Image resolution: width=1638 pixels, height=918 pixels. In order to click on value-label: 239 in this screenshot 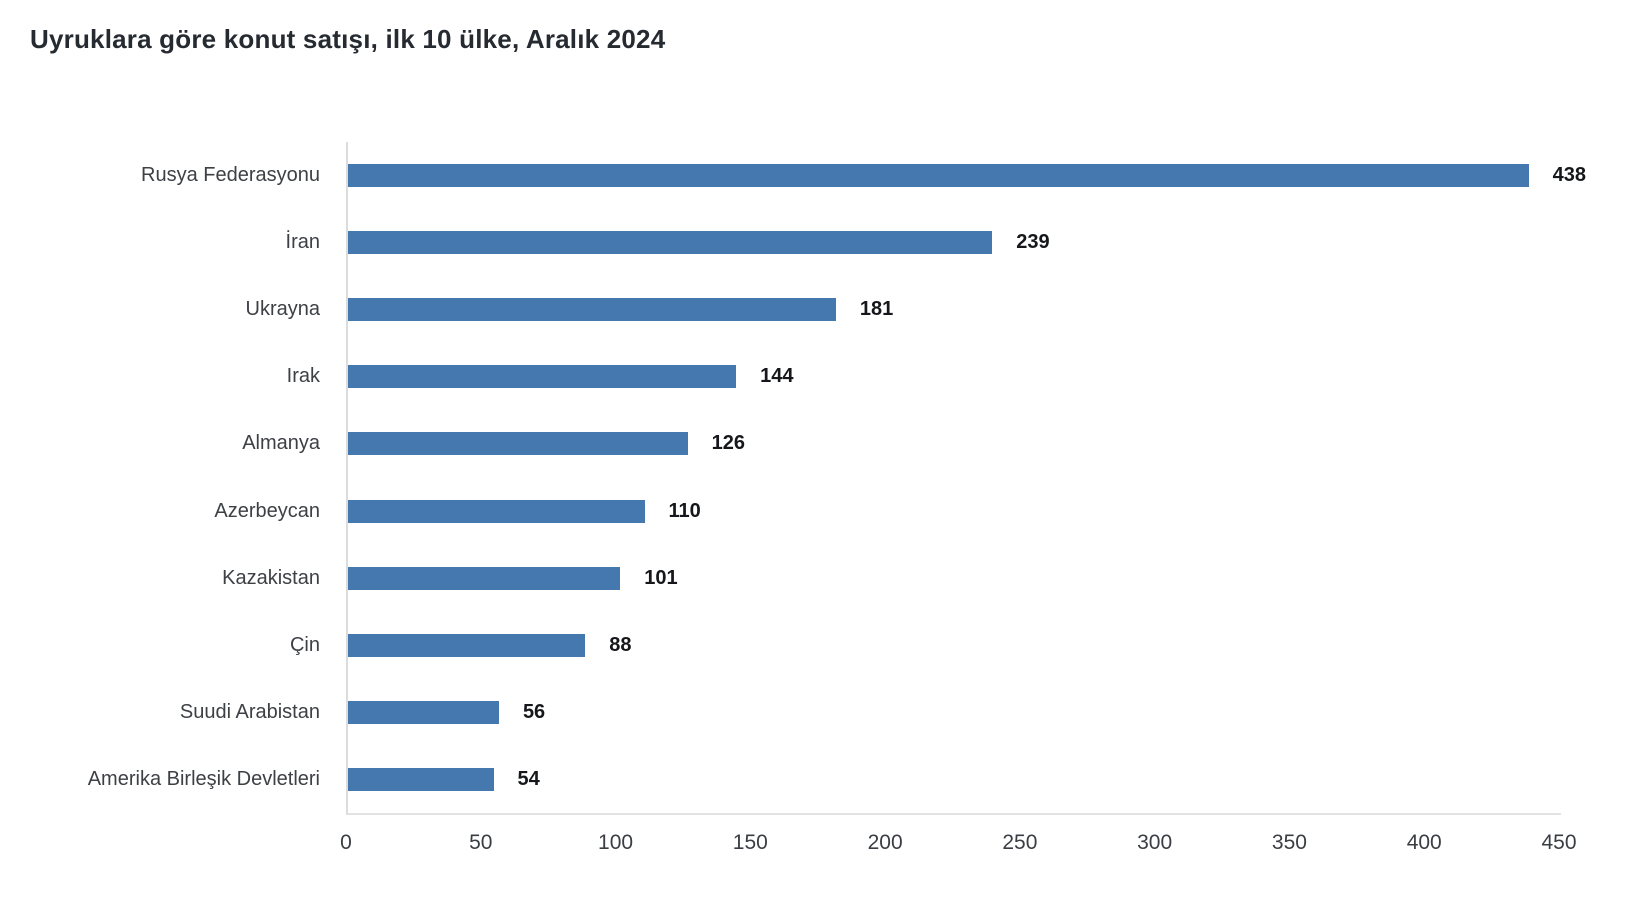, I will do `click(1033, 242)`.